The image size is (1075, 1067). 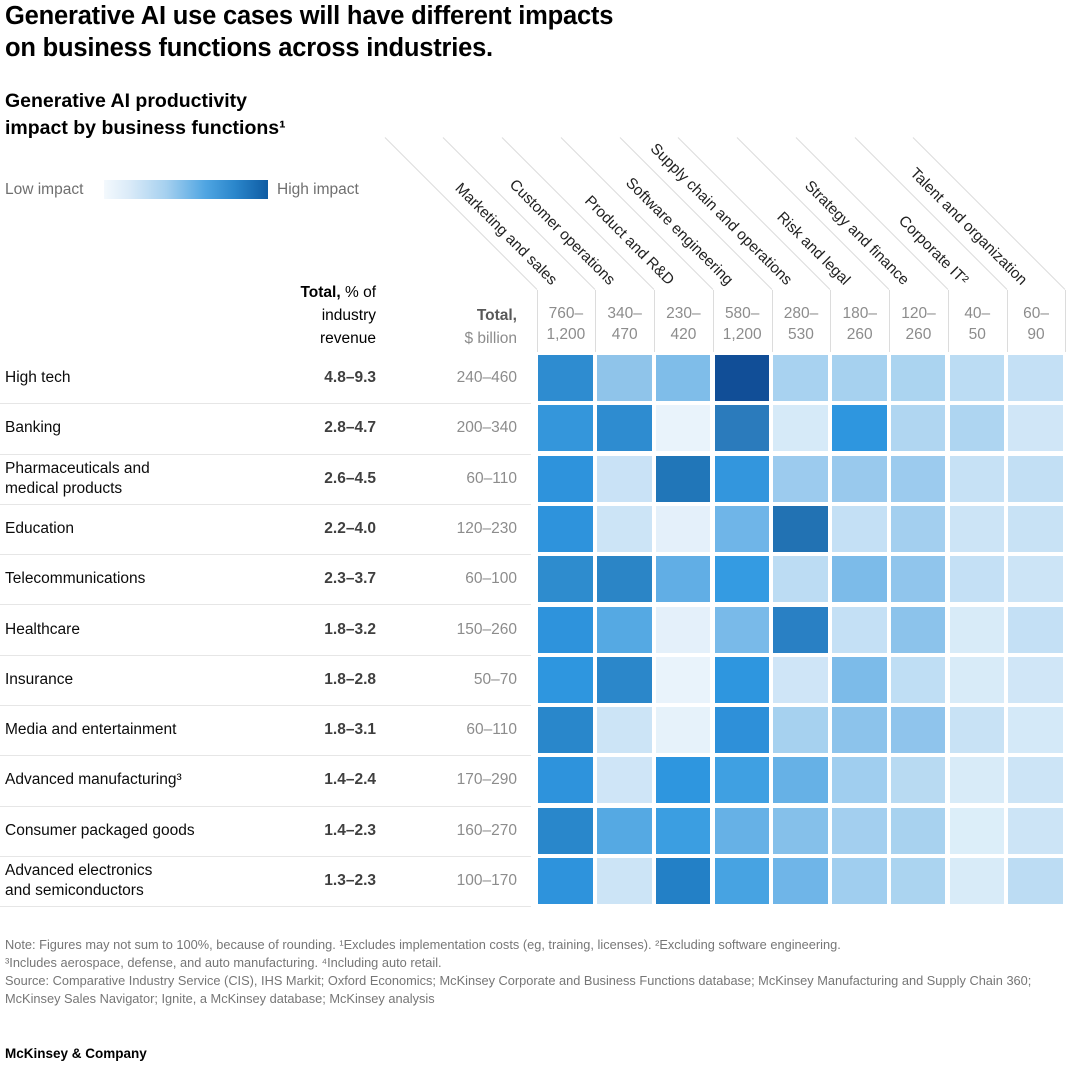 What do you see at coordinates (350, 579) in the screenshot?
I see `row-pct-value: 2.3–3.7` at bounding box center [350, 579].